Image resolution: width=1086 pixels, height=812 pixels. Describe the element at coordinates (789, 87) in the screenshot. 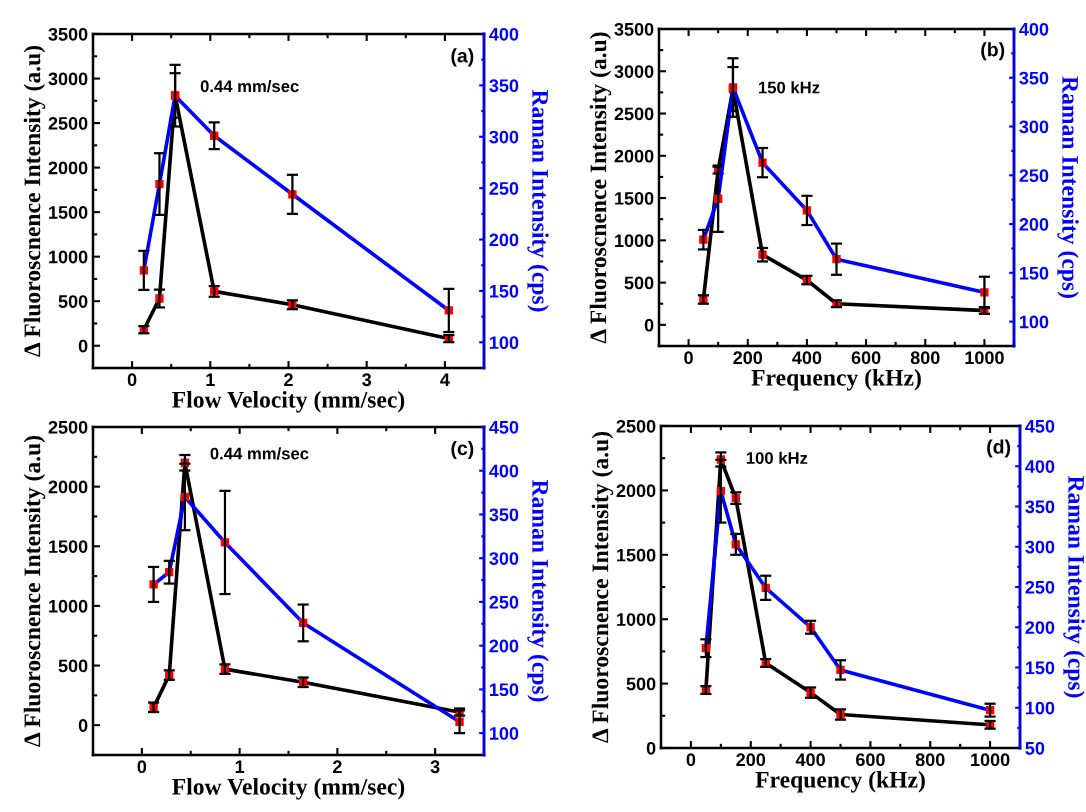

I see `annotation: 150 kHz` at that location.